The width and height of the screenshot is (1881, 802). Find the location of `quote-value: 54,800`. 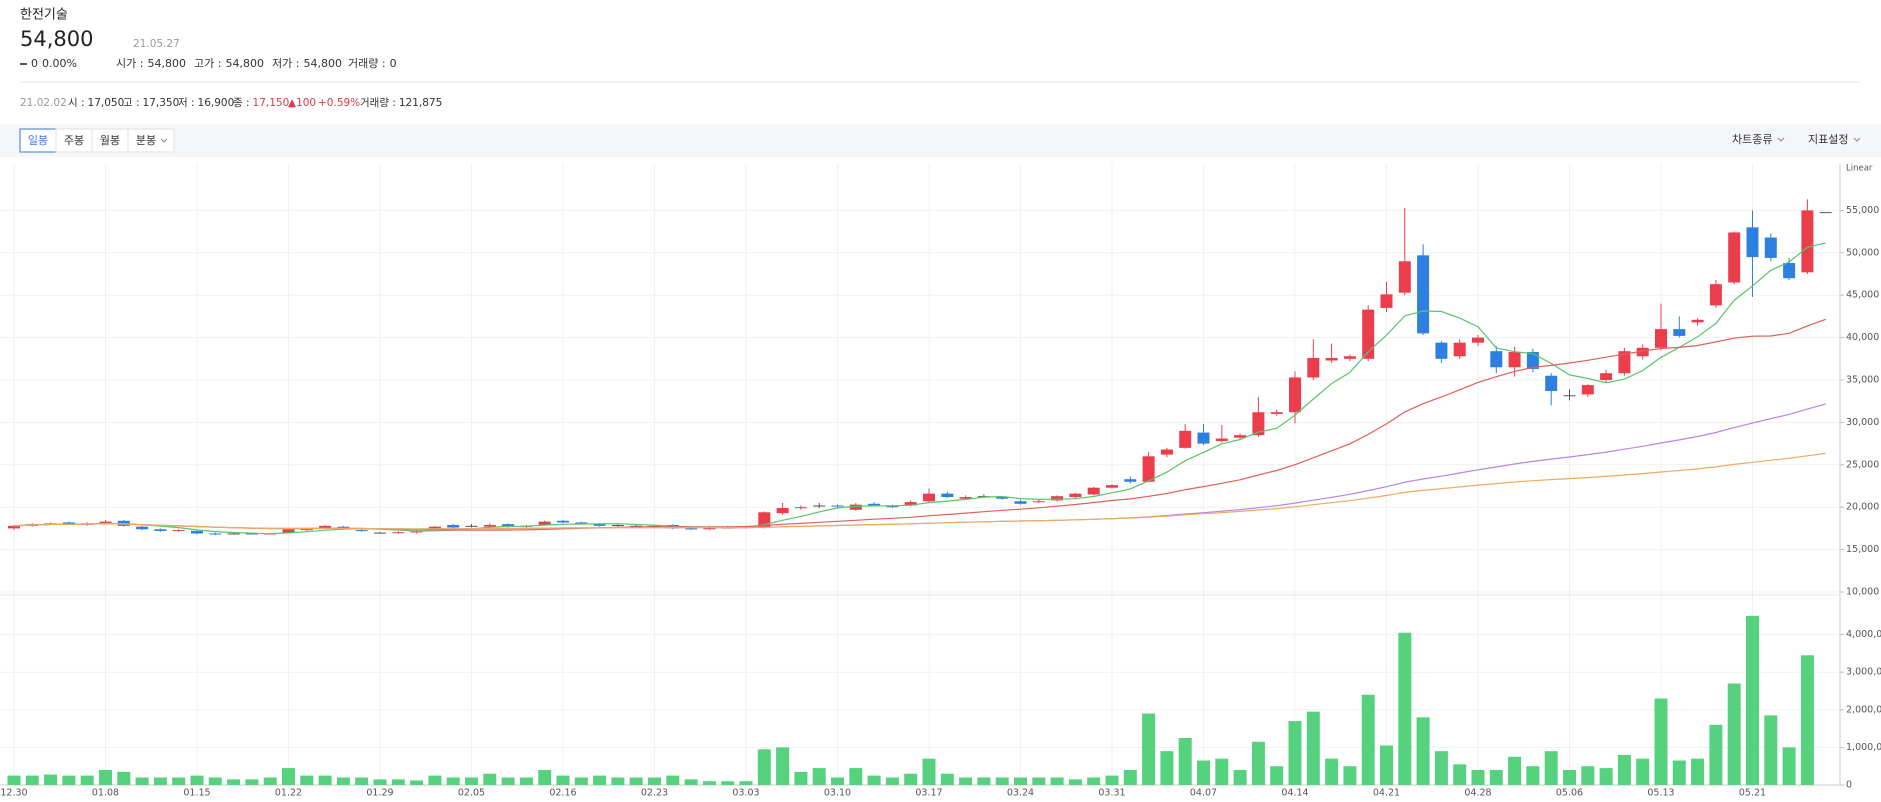

quote-value: 54,800 is located at coordinates (166, 63).